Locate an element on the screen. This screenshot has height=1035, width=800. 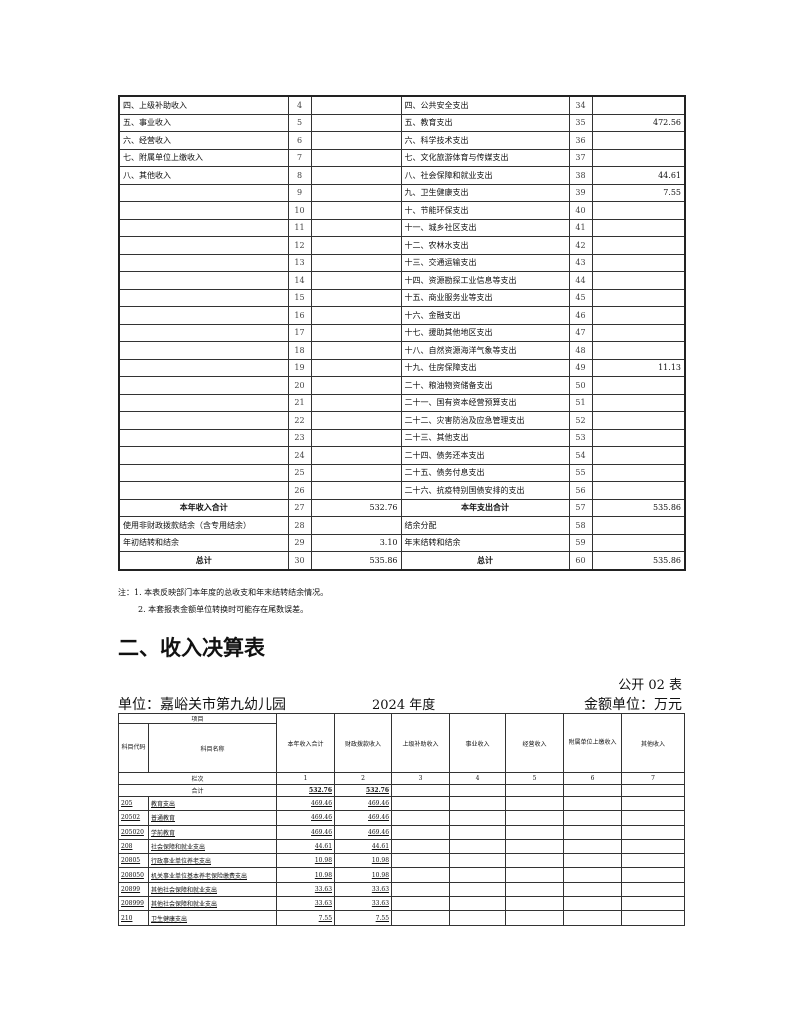
subject-name: 社会保障和就业支出 is located at coordinates (212, 846).